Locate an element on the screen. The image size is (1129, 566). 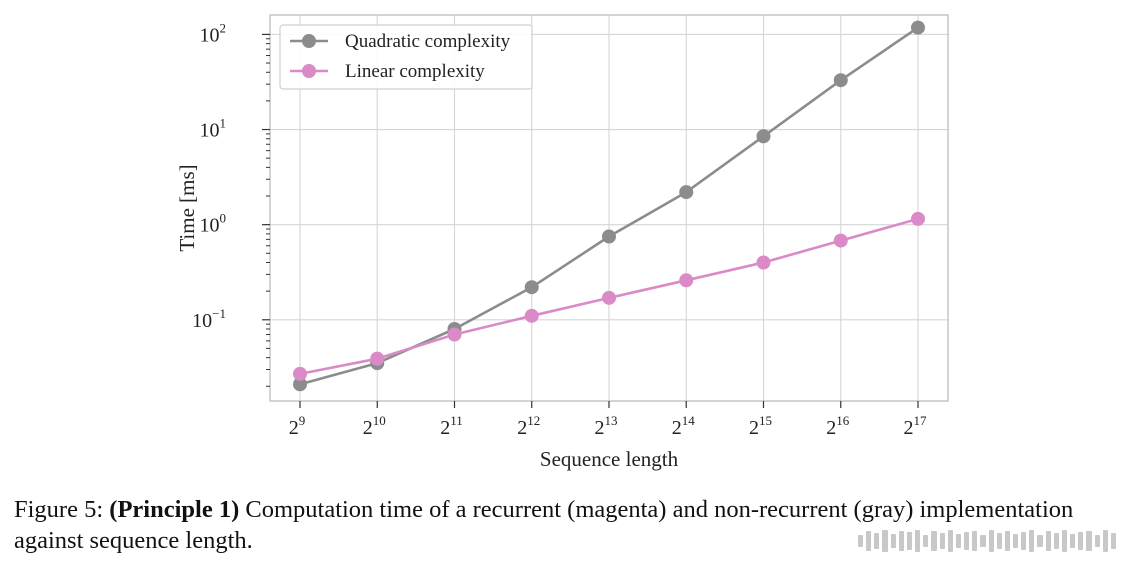
caption-prefix: Figure 5: is located at coordinates (62, 509).